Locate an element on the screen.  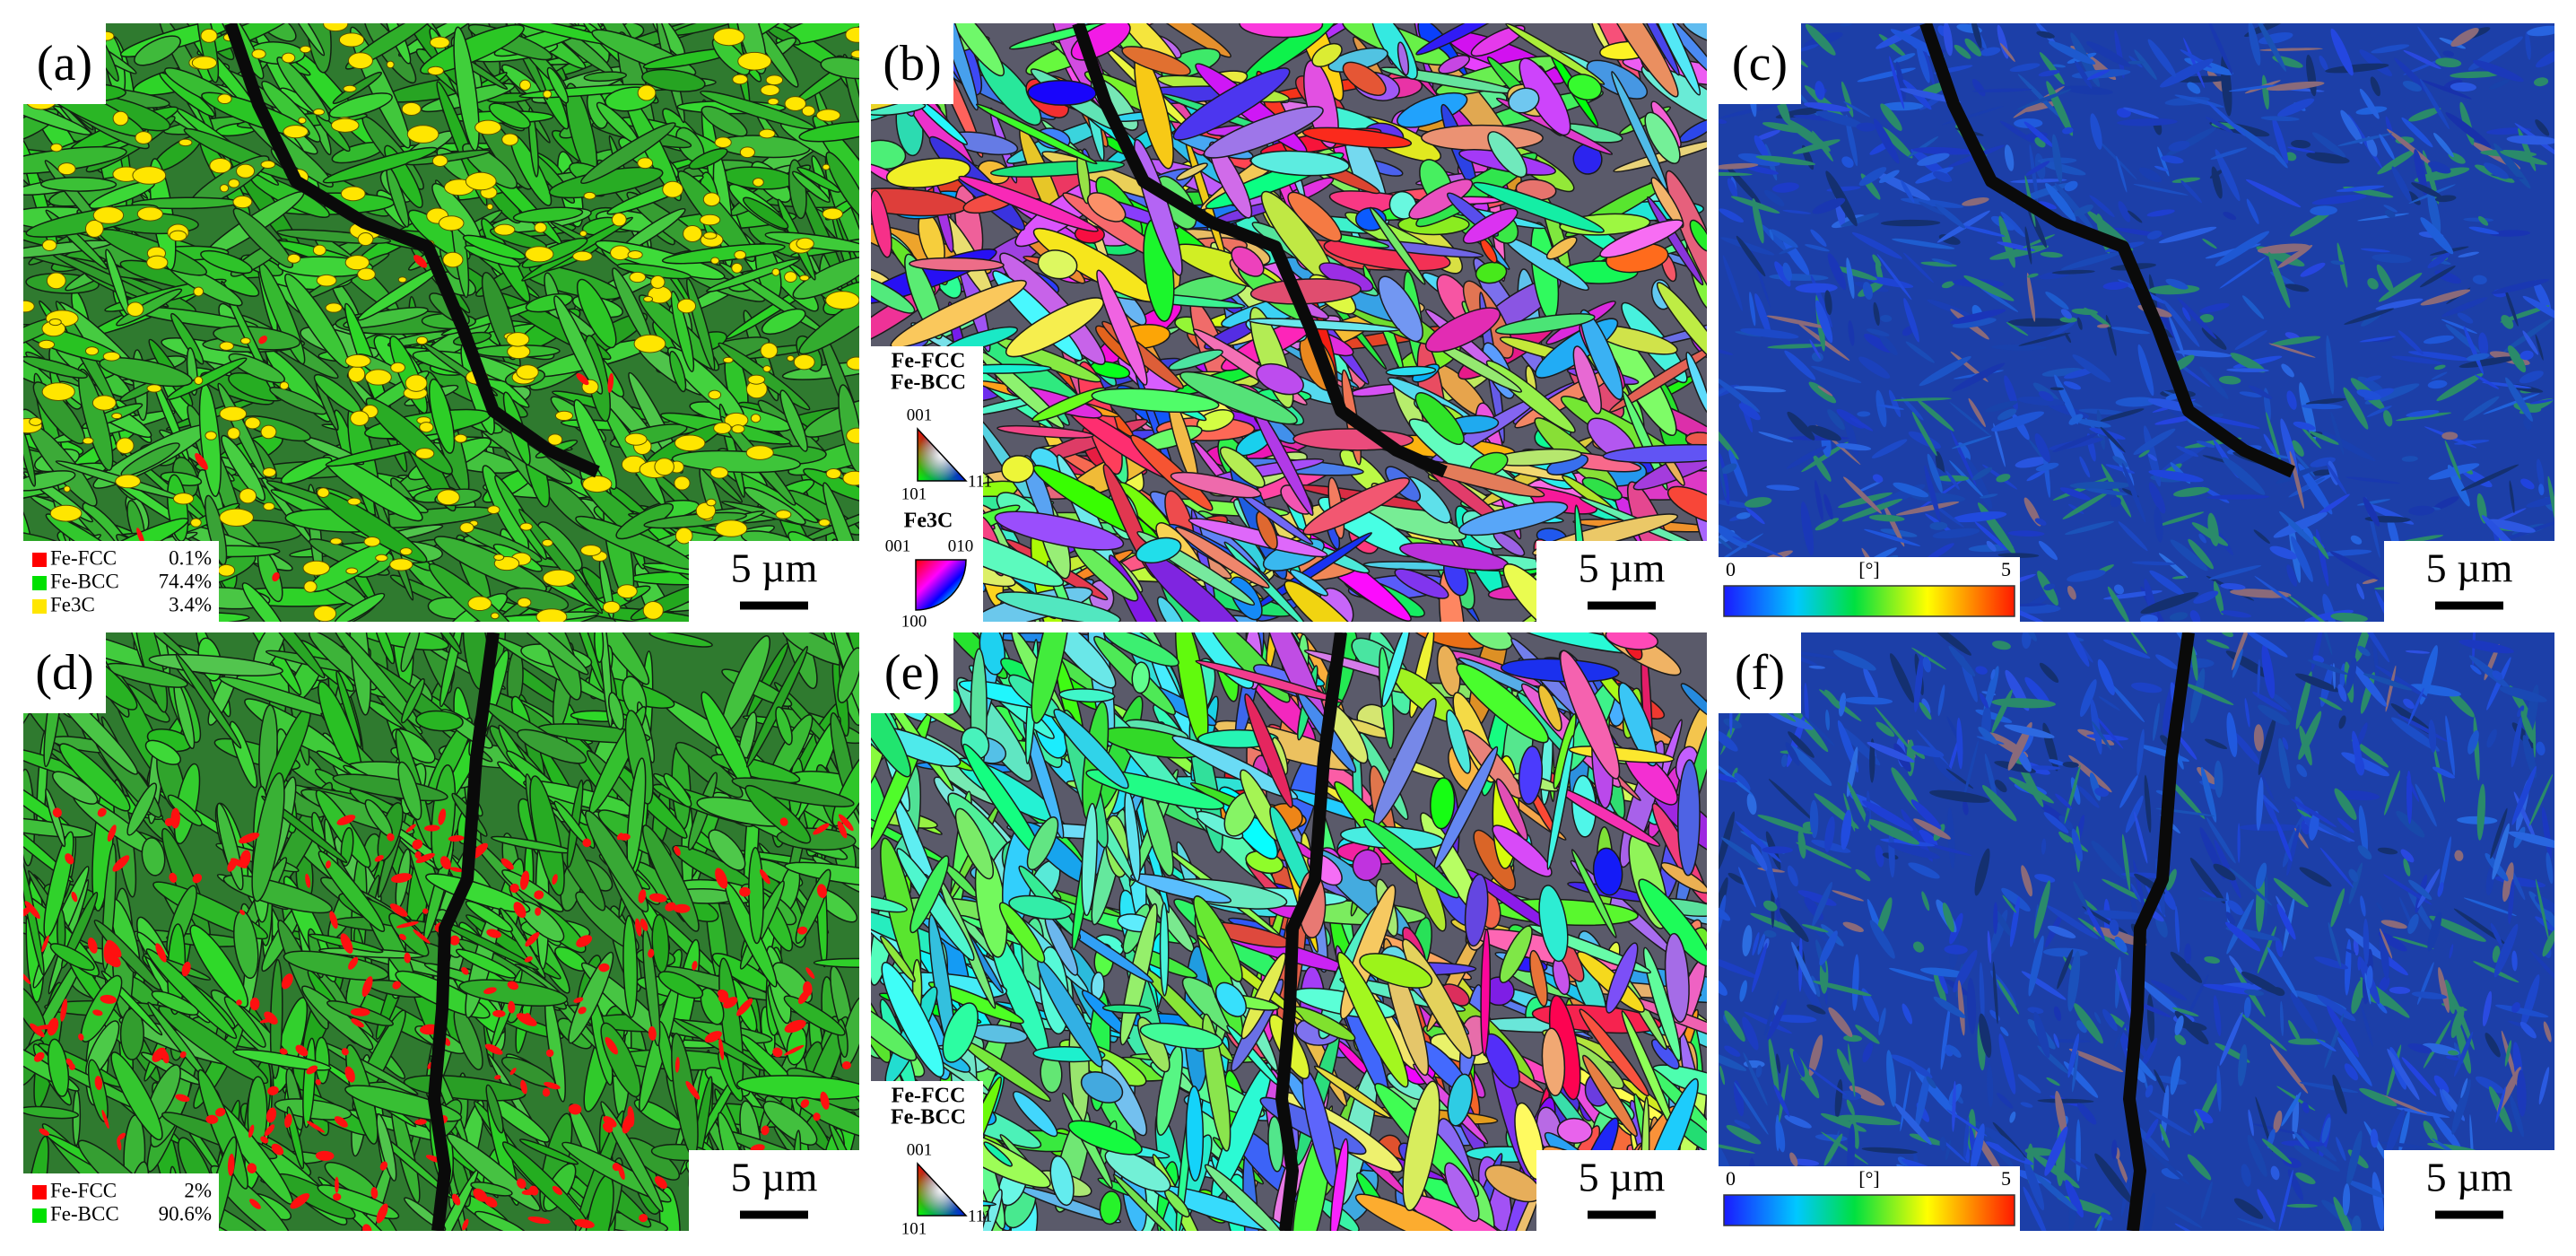
panel-label: (f) is located at coordinates (1760, 673).